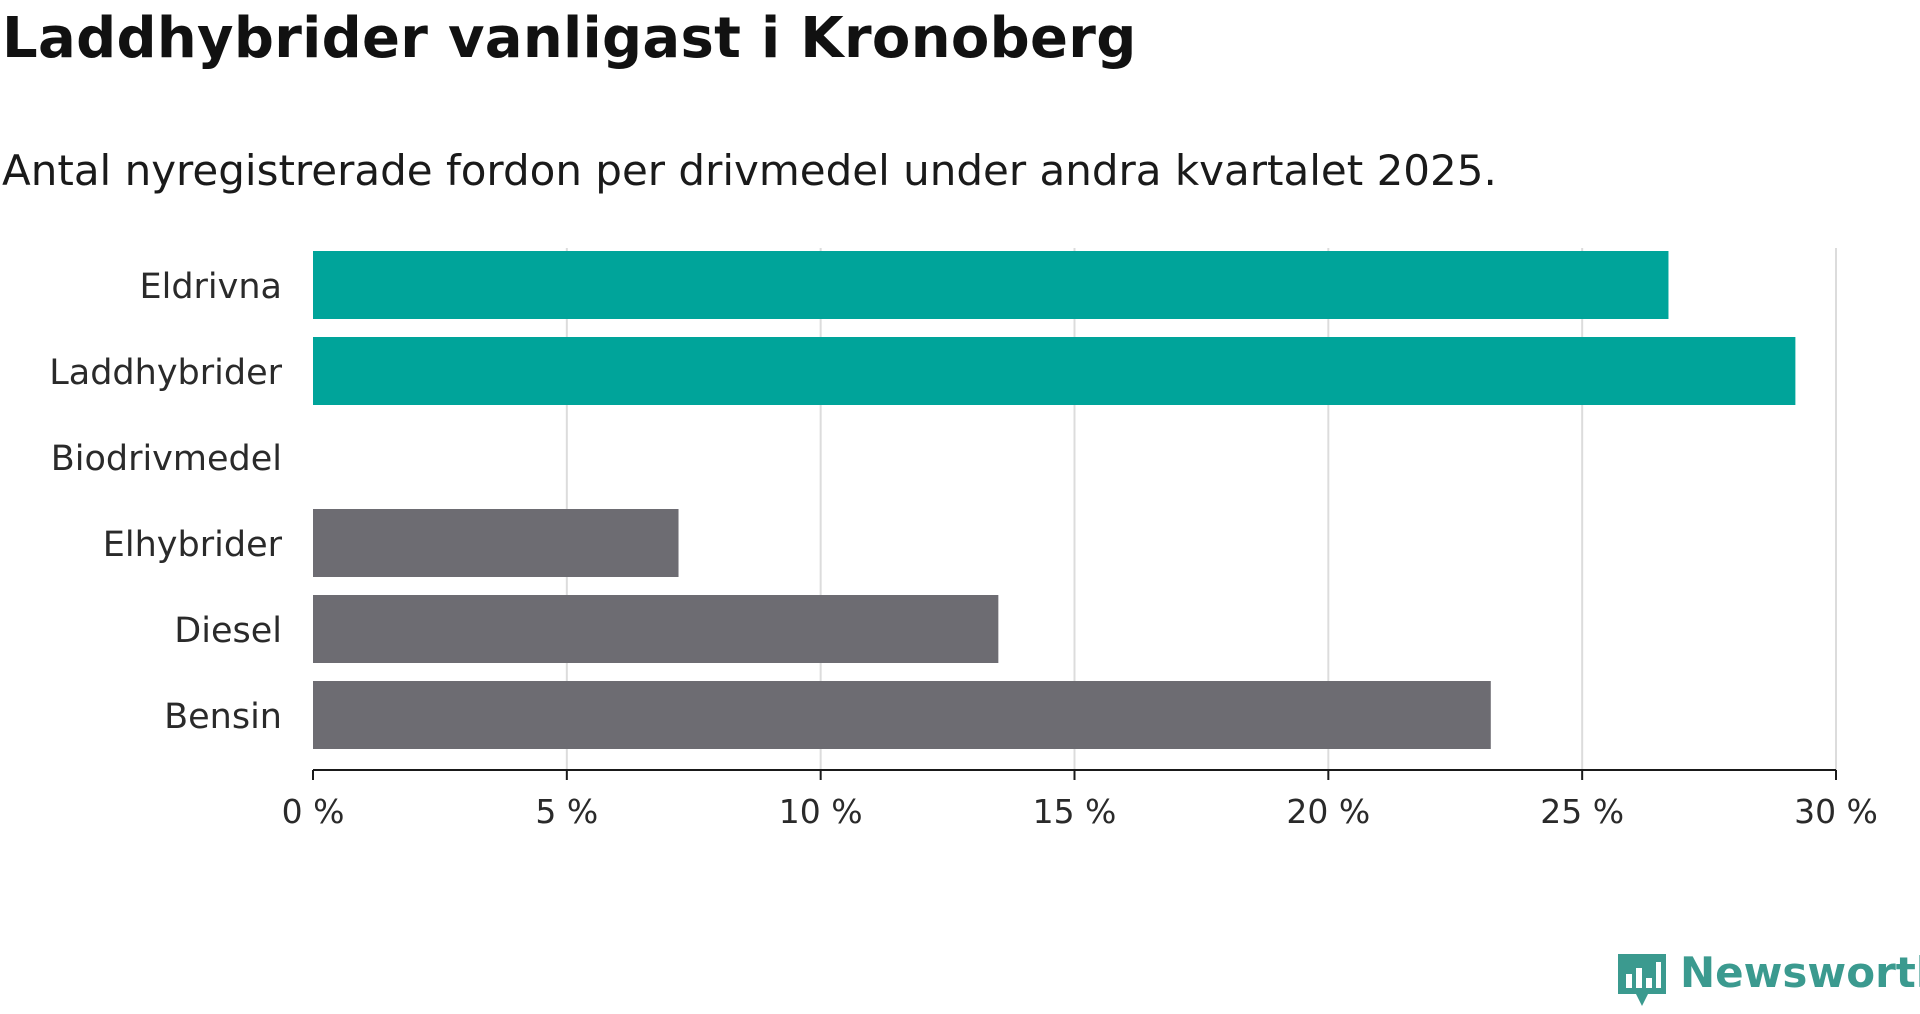 Image resolution: width=1920 pixels, height=1014 pixels. I want to click on category-label: Eldrivna, so click(210, 287).